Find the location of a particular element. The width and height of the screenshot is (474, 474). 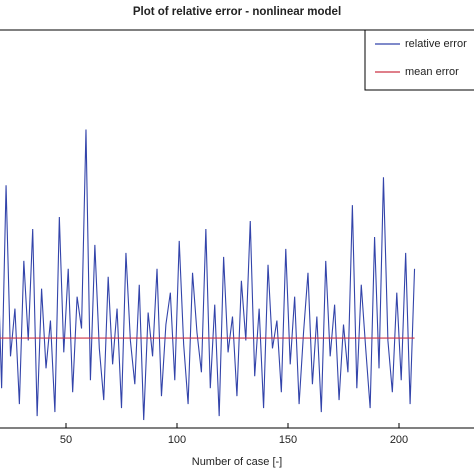

x-tick-label: 50 is located at coordinates (66, 440).